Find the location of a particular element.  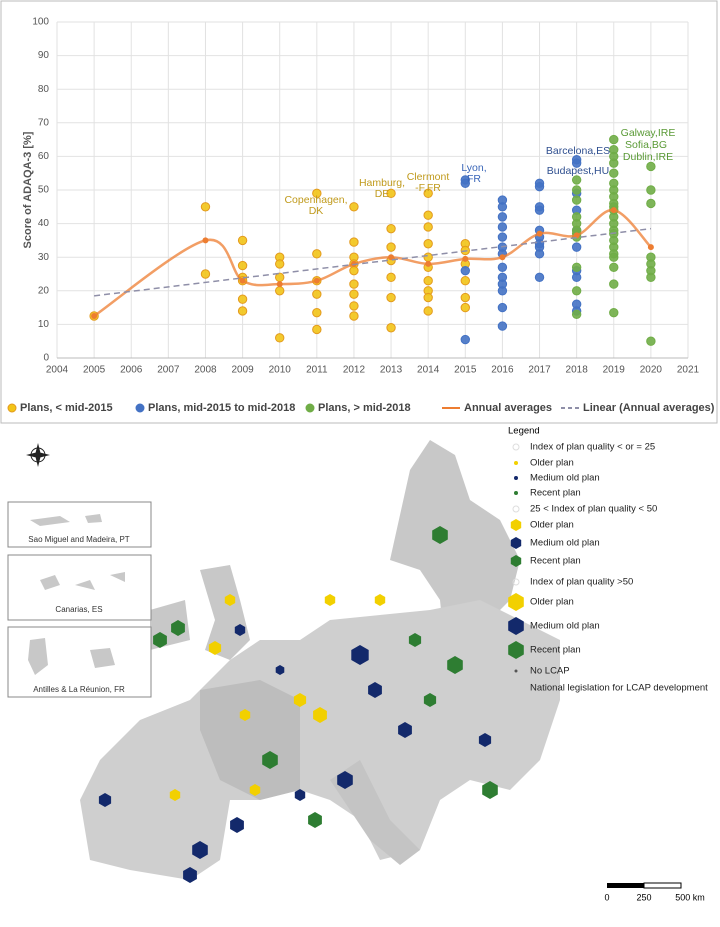

legend-label: Plans, > mid-2018 is located at coordinates (364, 408).